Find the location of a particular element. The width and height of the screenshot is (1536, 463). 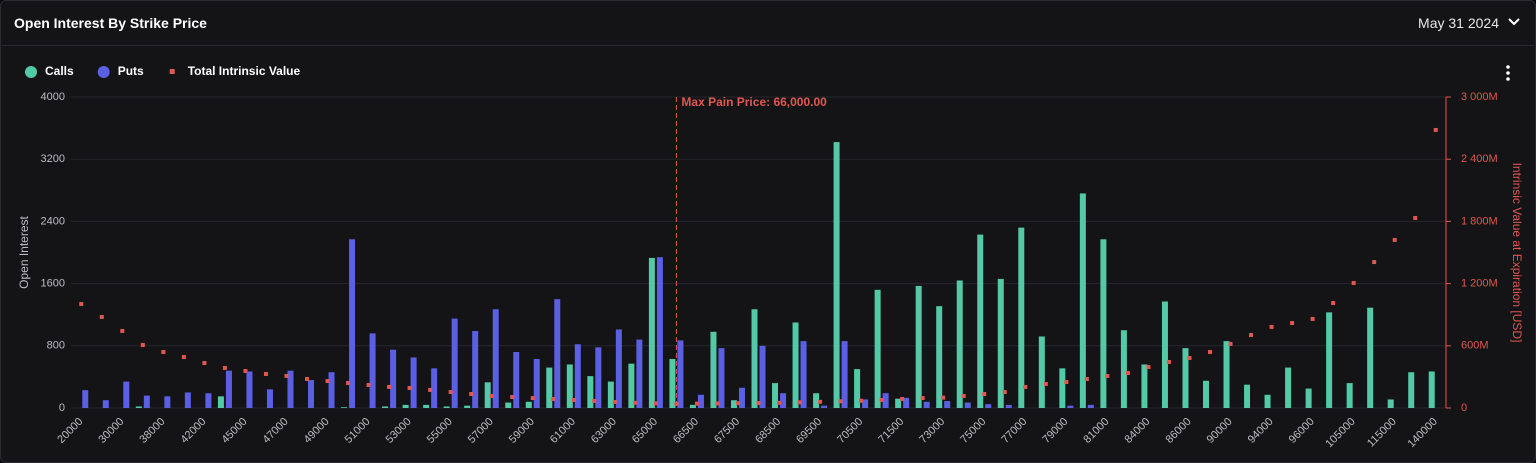

x-tick-label: 53000 is located at coordinates (399, 431).